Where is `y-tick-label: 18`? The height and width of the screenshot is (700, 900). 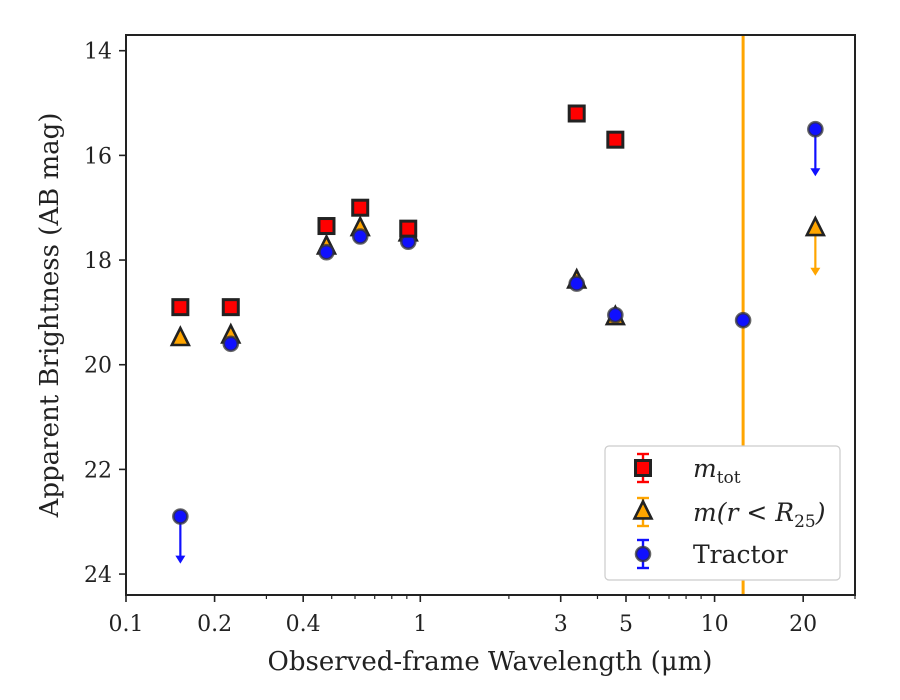 y-tick-label: 18 is located at coordinates (98, 261).